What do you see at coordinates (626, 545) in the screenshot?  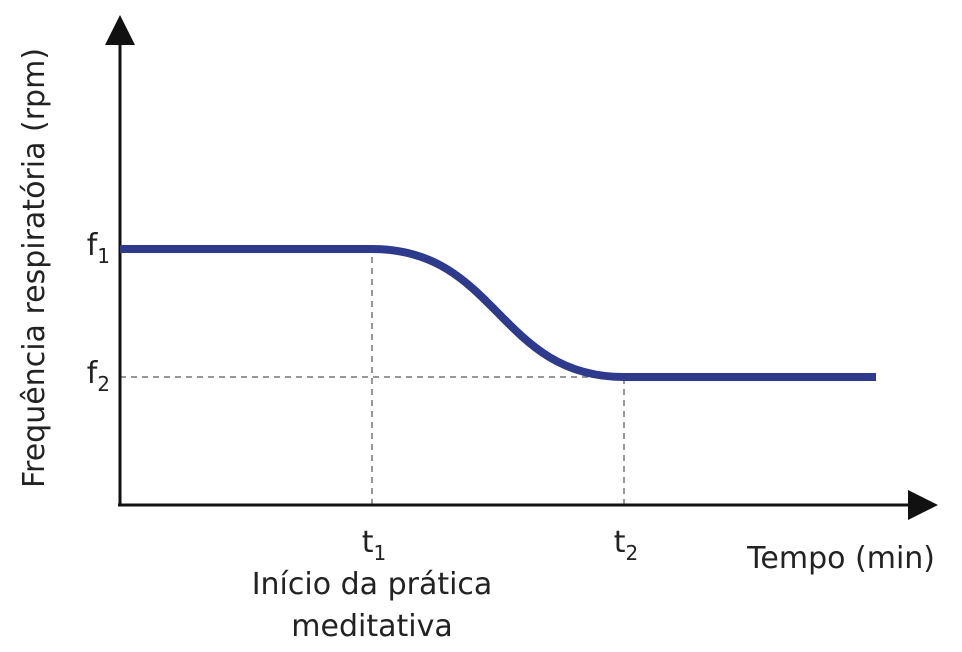 I see `x-tick-label-t2: t2` at bounding box center [626, 545].